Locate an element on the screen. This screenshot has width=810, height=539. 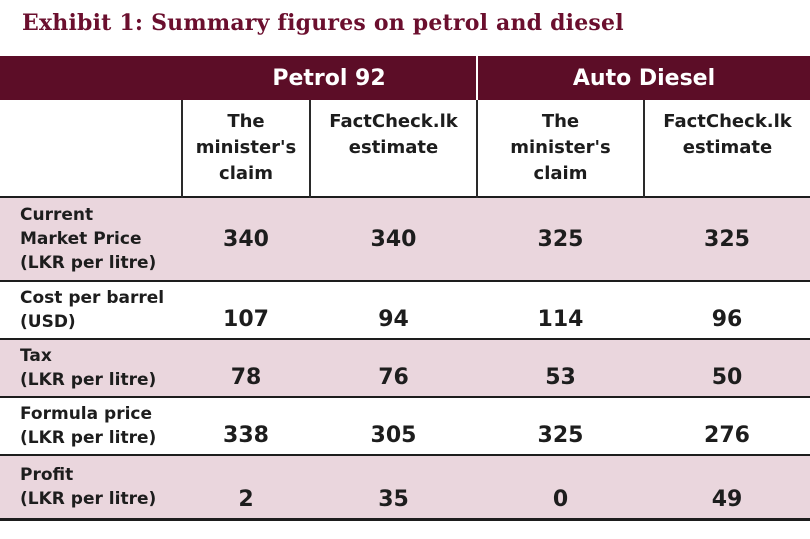
group-header-row: Petrol 92 Auto Diesel is located at coordinates (405, 78).